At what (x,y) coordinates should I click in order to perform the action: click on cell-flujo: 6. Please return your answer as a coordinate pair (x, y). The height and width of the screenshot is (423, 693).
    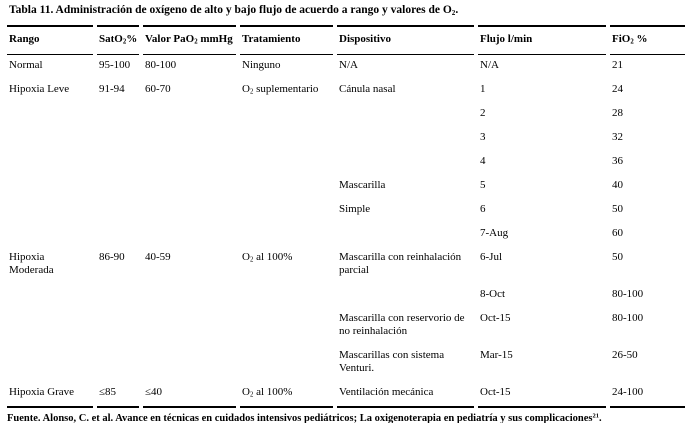
    Looking at the image, I should click on (483, 209).